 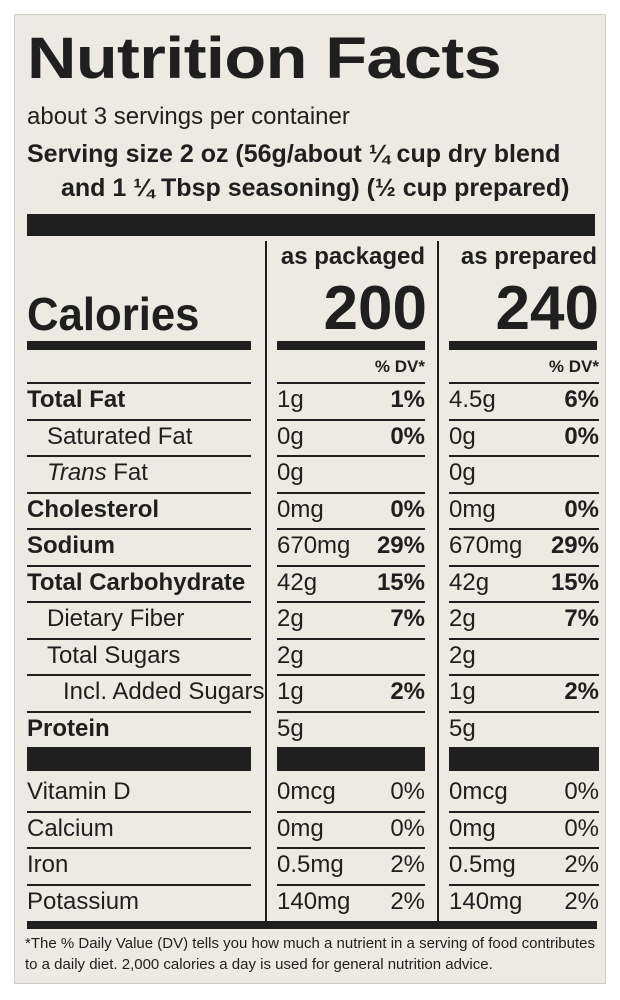 I want to click on prepared-amount: 670mg, so click(x=486, y=545).